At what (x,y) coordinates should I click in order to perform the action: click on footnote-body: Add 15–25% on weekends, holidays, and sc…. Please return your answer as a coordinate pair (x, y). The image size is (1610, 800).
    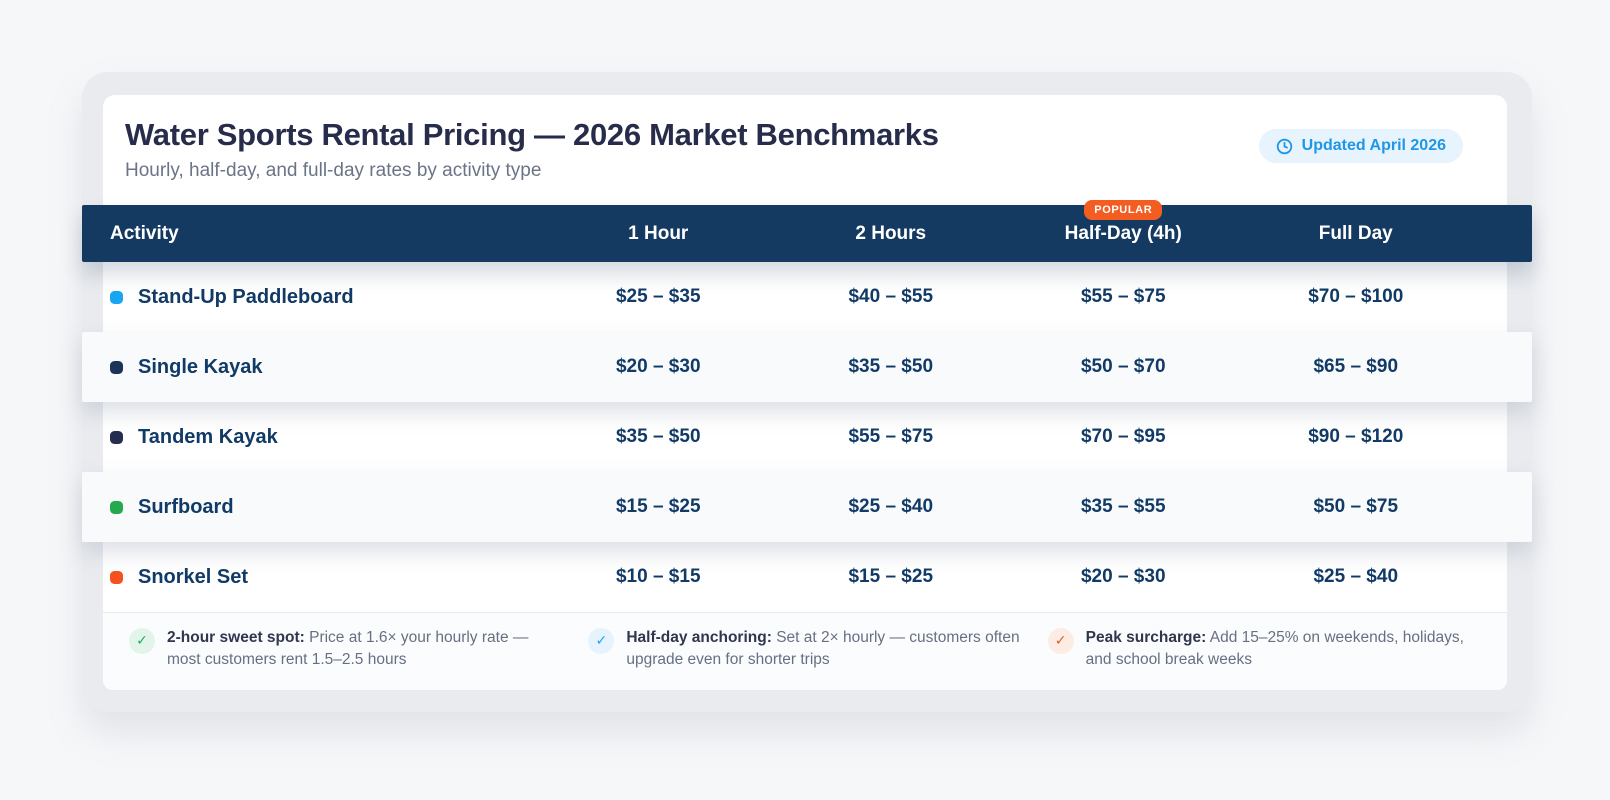
    Looking at the image, I should click on (1274, 648).